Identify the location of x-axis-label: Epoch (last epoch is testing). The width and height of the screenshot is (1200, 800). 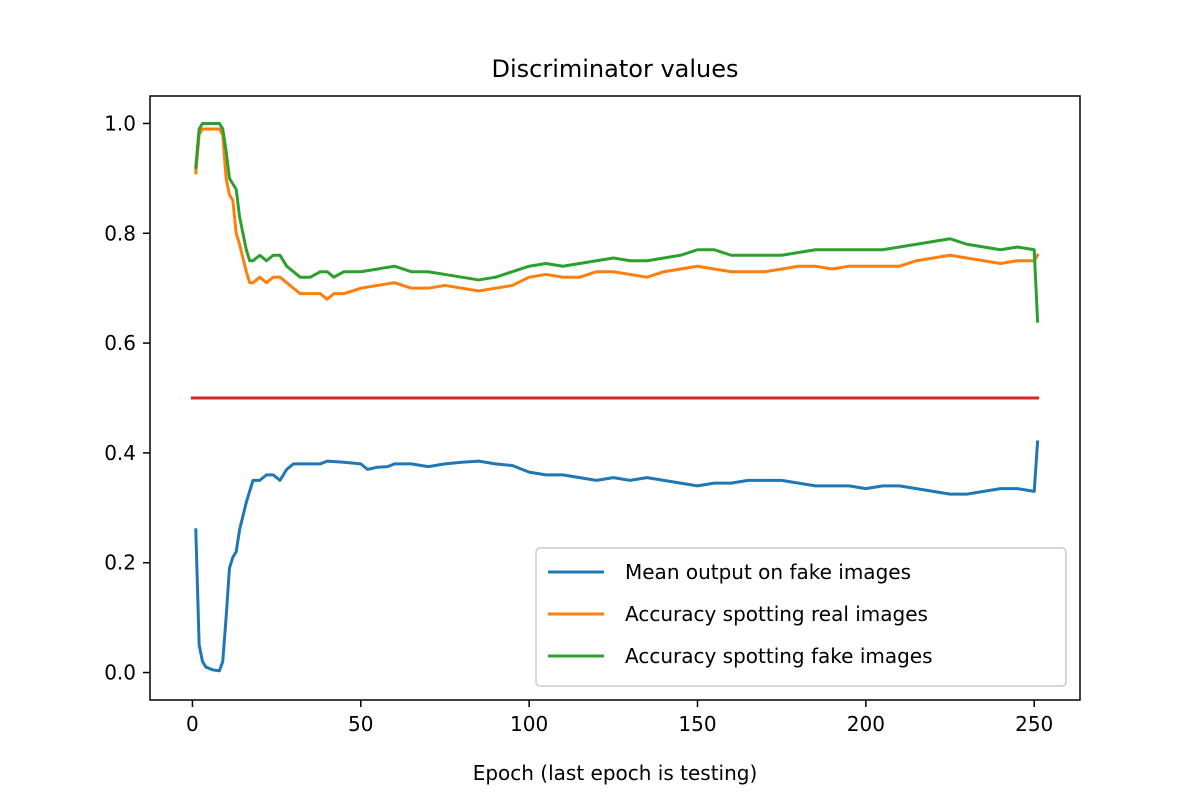
(615, 773).